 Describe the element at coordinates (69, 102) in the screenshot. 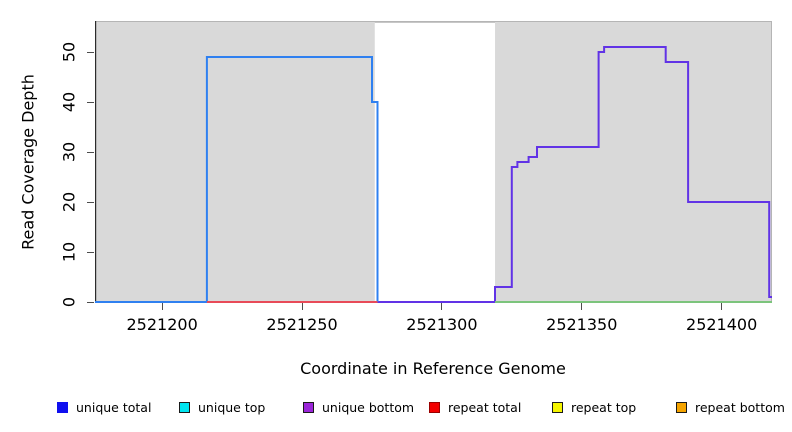

I see `y-tick-label: 40` at that location.